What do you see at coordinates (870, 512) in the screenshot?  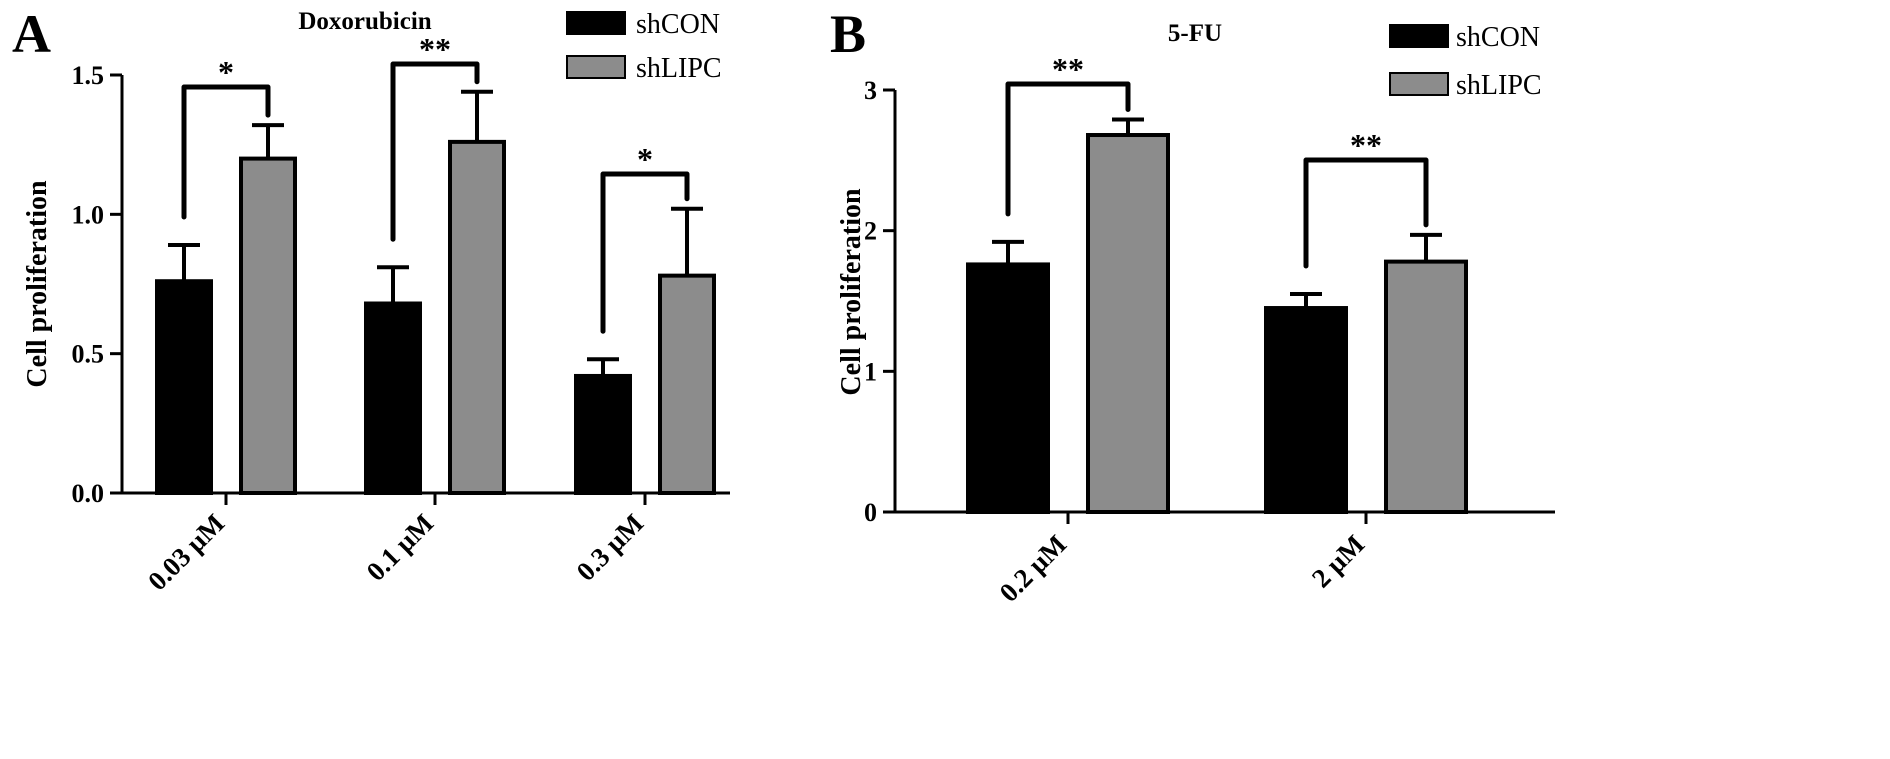 I see `y-tick-label: 0` at bounding box center [870, 512].